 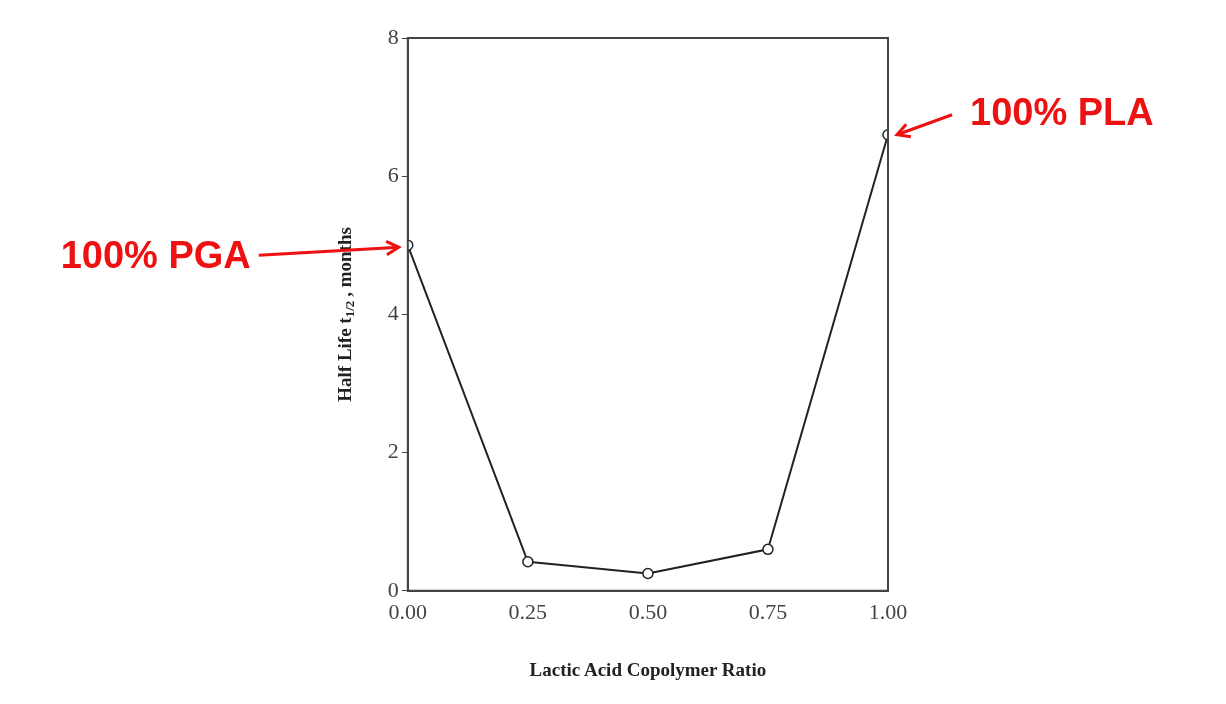 I want to click on annotation: 100% PLA, so click(x=1062, y=112).